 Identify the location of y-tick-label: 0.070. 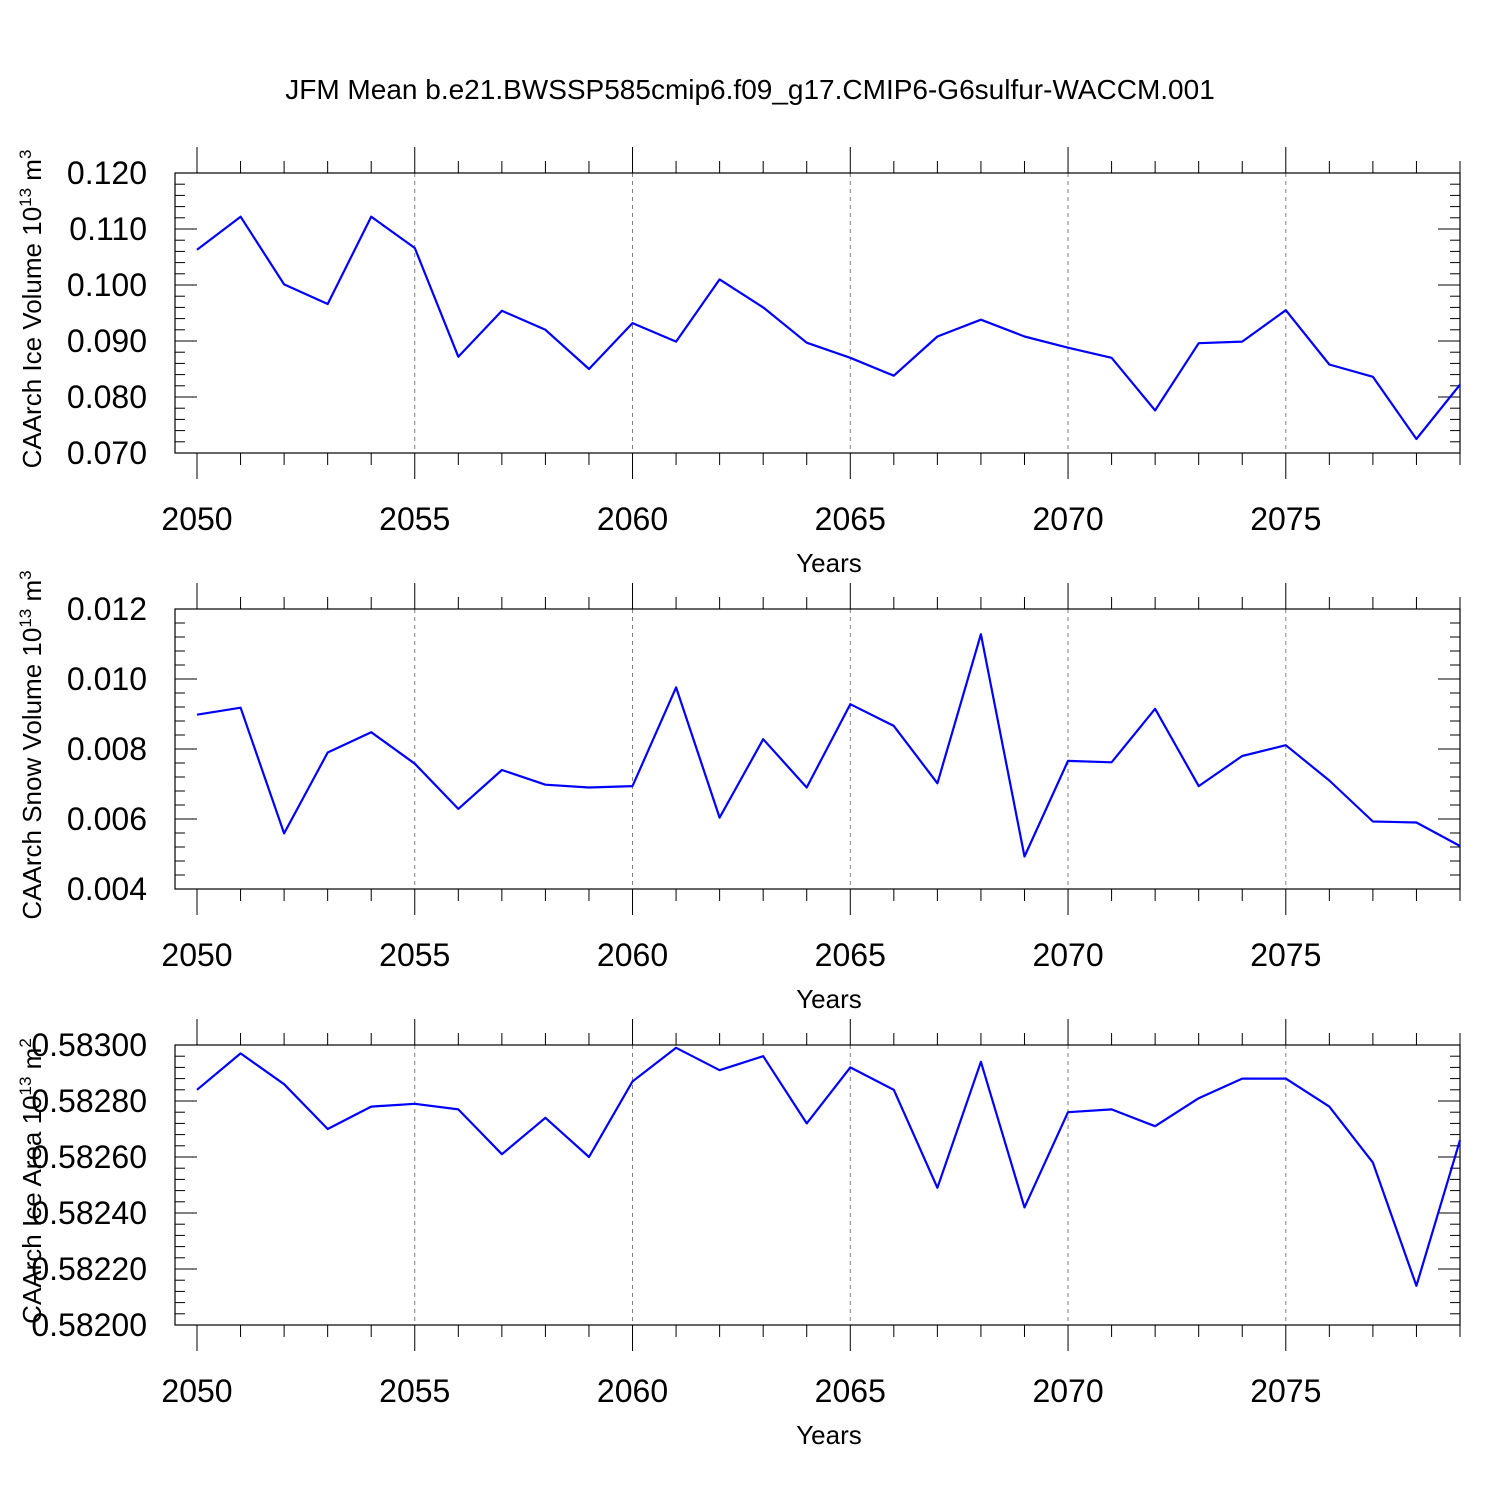
(107, 453).